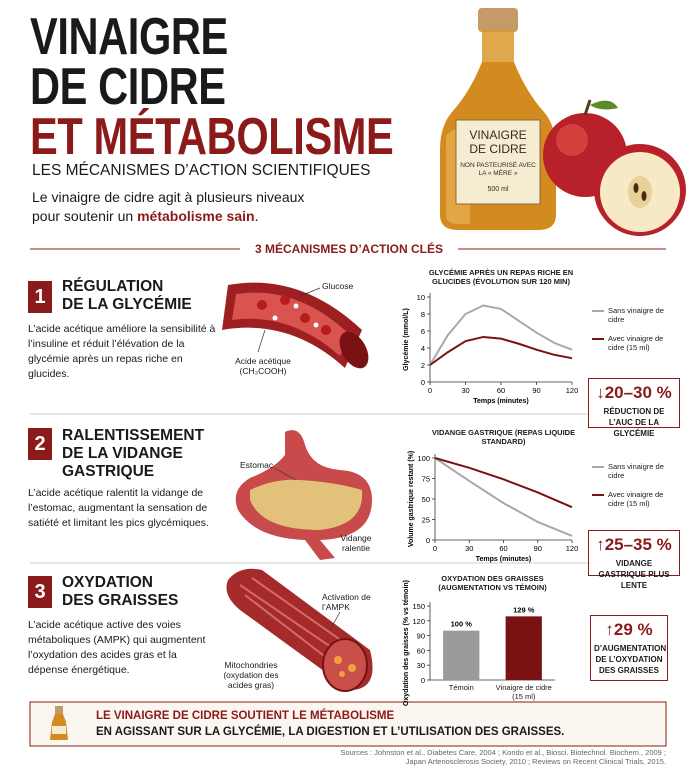 This screenshot has width=696, height=768. What do you see at coordinates (108, 471) in the screenshot?
I see `section-title: GASTRIQUE` at bounding box center [108, 471].